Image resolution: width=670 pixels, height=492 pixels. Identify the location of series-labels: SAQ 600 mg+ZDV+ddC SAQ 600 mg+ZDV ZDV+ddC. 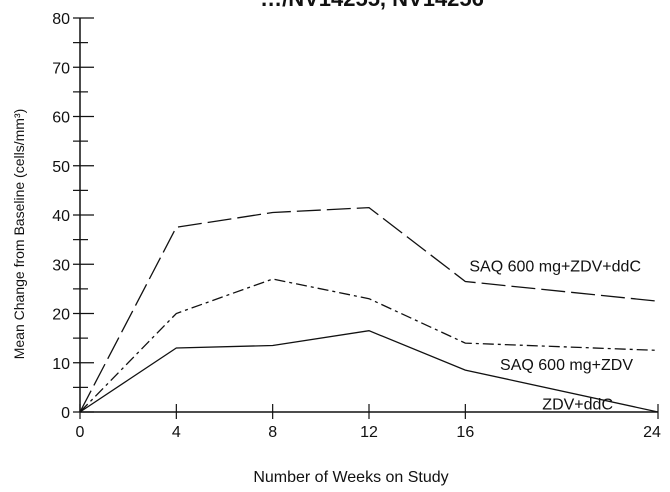
(555, 336).